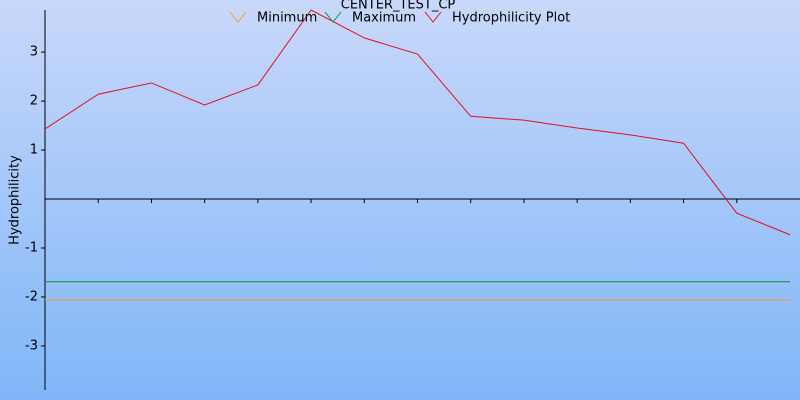 This screenshot has height=400, width=800. What do you see at coordinates (34, 101) in the screenshot?
I see `y-tick-label: 2` at bounding box center [34, 101].